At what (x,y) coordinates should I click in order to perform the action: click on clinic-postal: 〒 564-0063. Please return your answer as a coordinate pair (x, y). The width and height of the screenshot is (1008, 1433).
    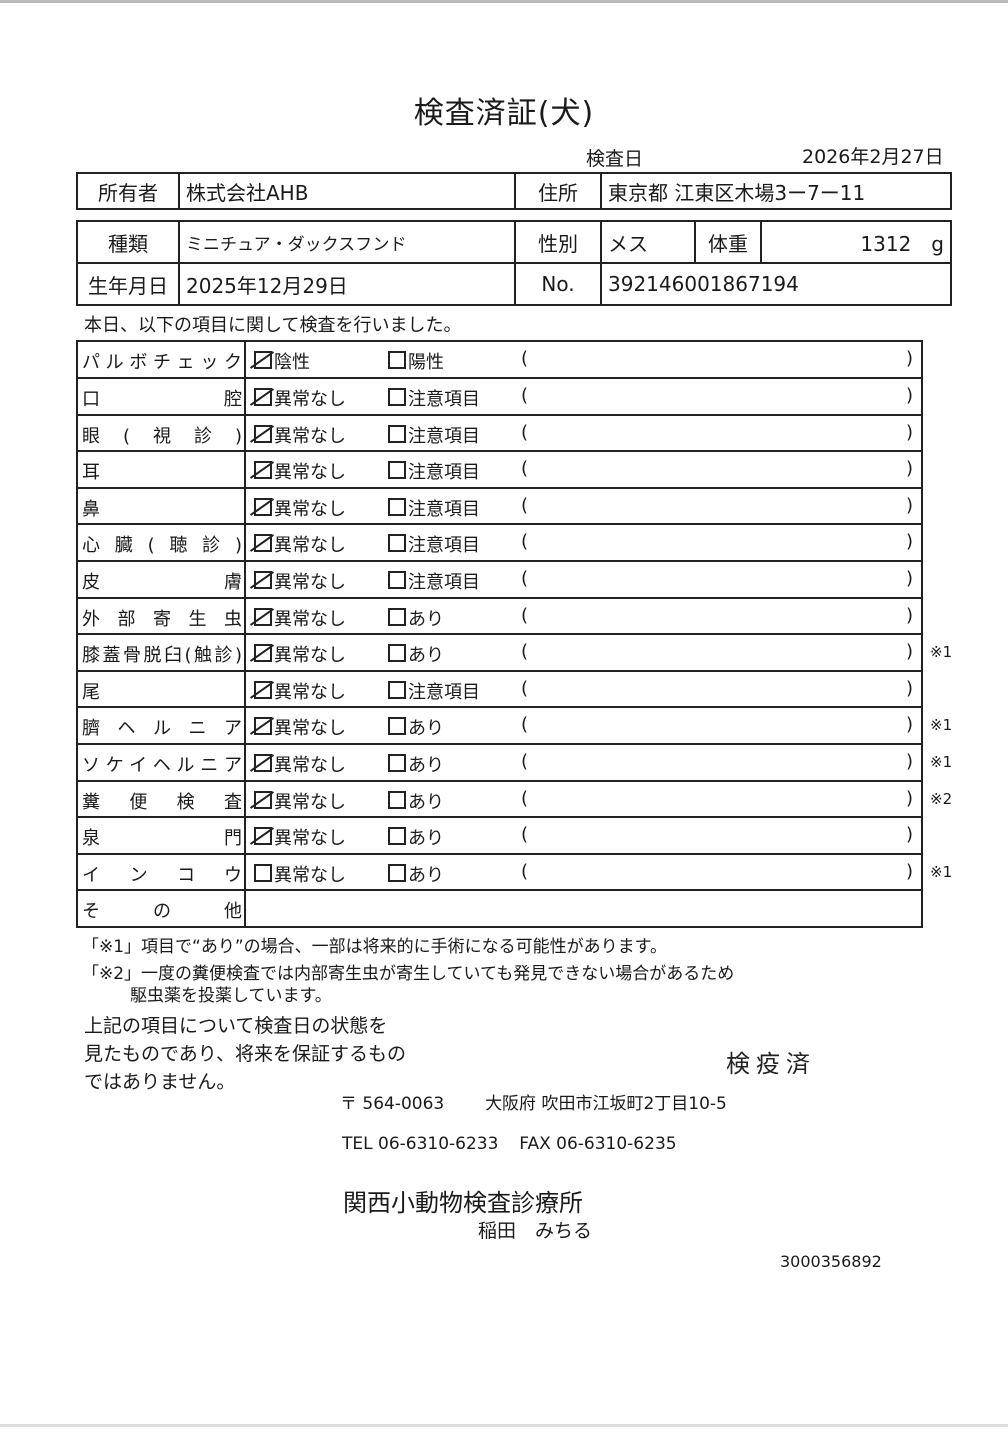
    Looking at the image, I should click on (392, 1104).